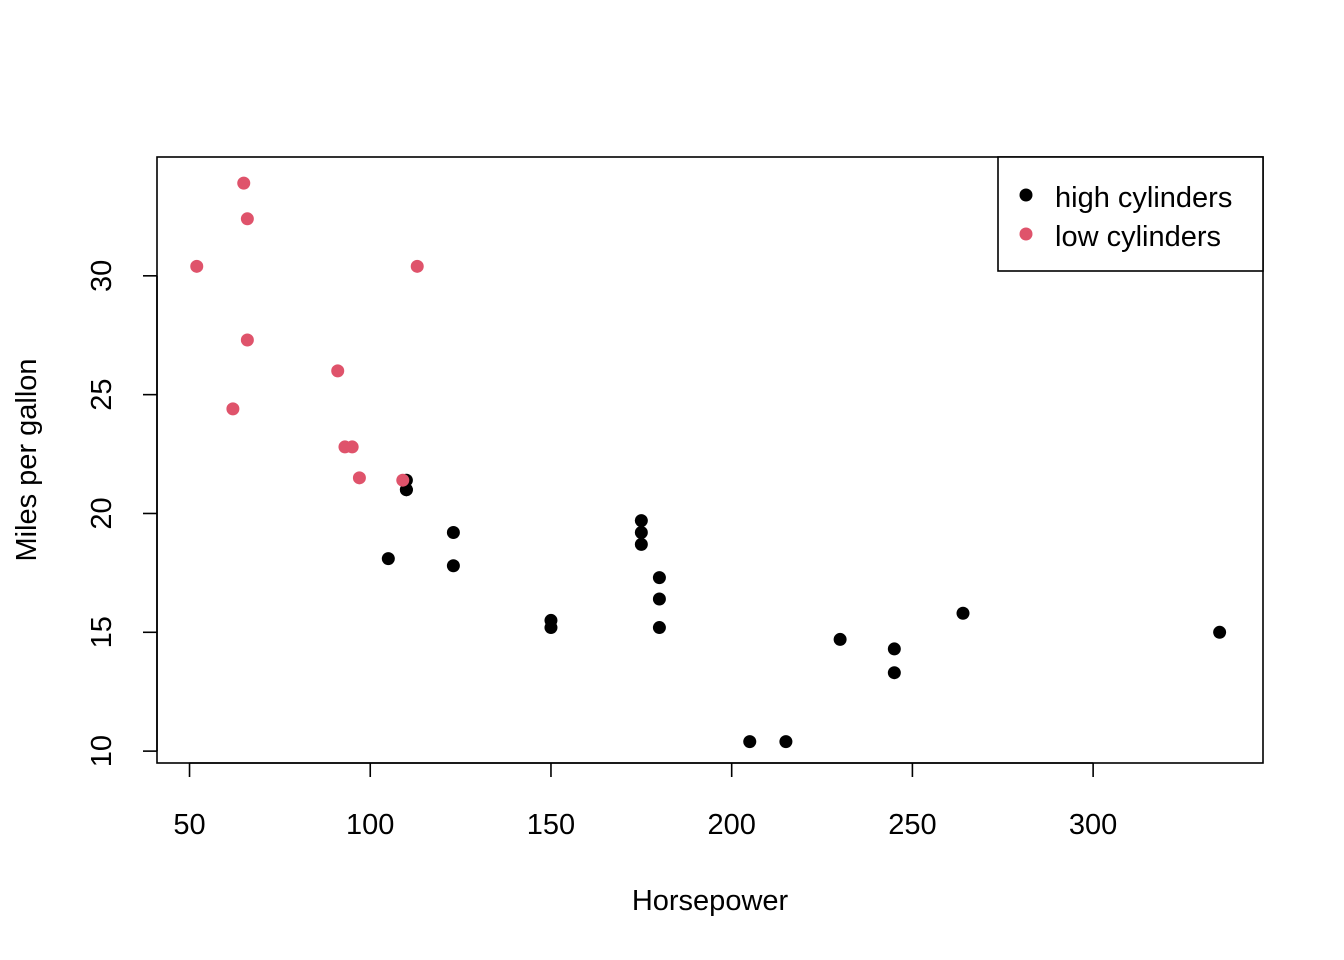 The width and height of the screenshot is (1344, 960). What do you see at coordinates (645, 801) in the screenshot?
I see `x-axis: 50 100 150 200 250 300` at bounding box center [645, 801].